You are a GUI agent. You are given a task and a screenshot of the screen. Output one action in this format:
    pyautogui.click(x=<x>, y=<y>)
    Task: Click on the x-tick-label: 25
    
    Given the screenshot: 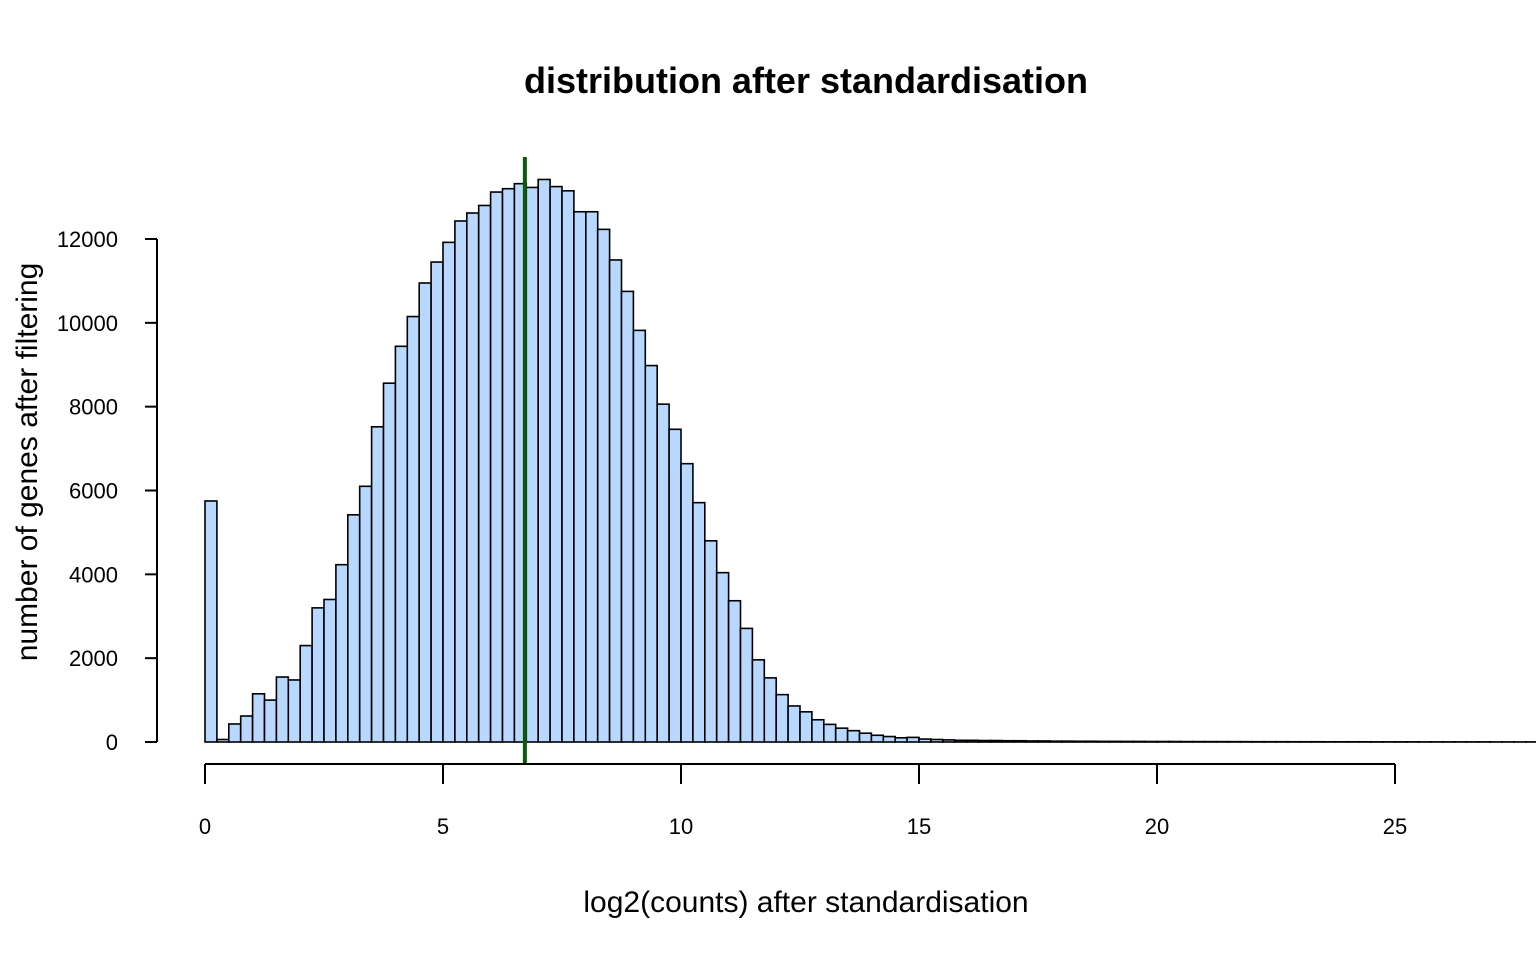 What is the action you would take?
    pyautogui.click(x=1395, y=826)
    